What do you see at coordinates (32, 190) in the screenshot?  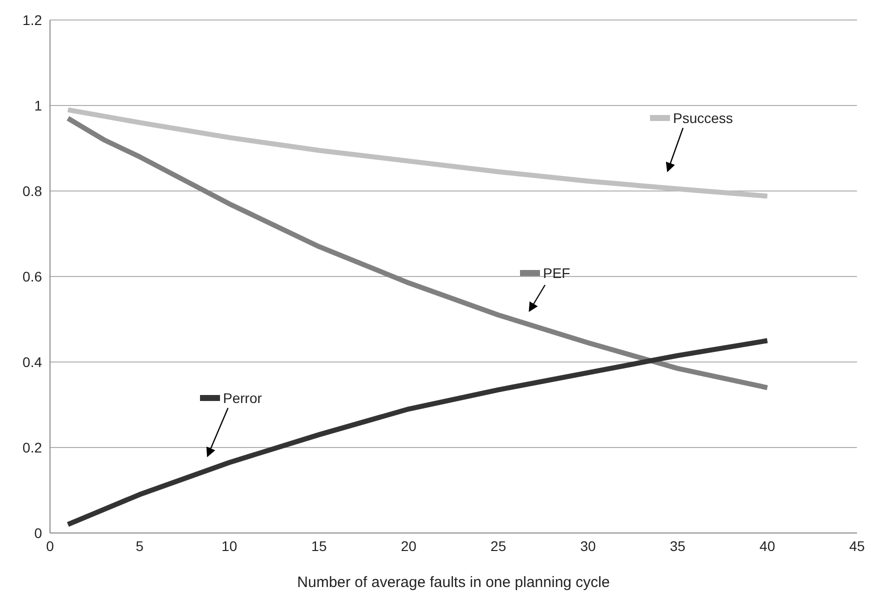 I see `y-tick-label: 0.8` at bounding box center [32, 190].